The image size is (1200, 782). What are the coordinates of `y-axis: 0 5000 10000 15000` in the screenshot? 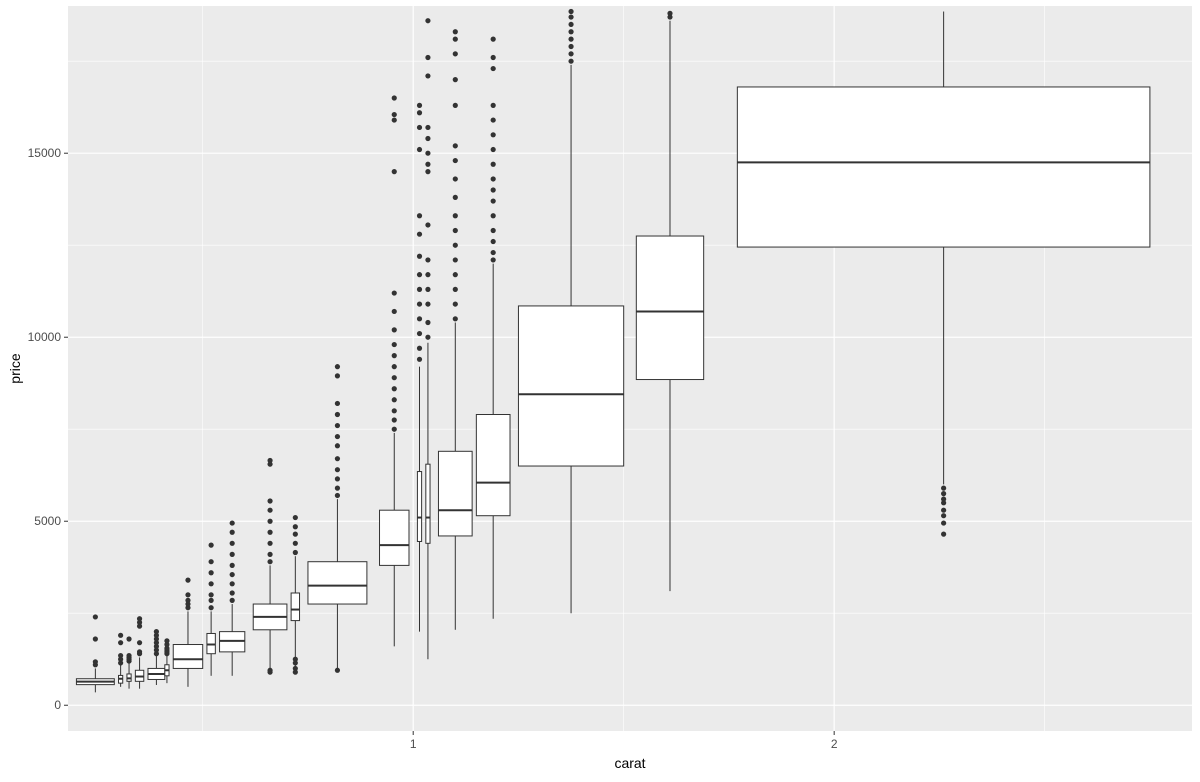 It's located at (48, 429).